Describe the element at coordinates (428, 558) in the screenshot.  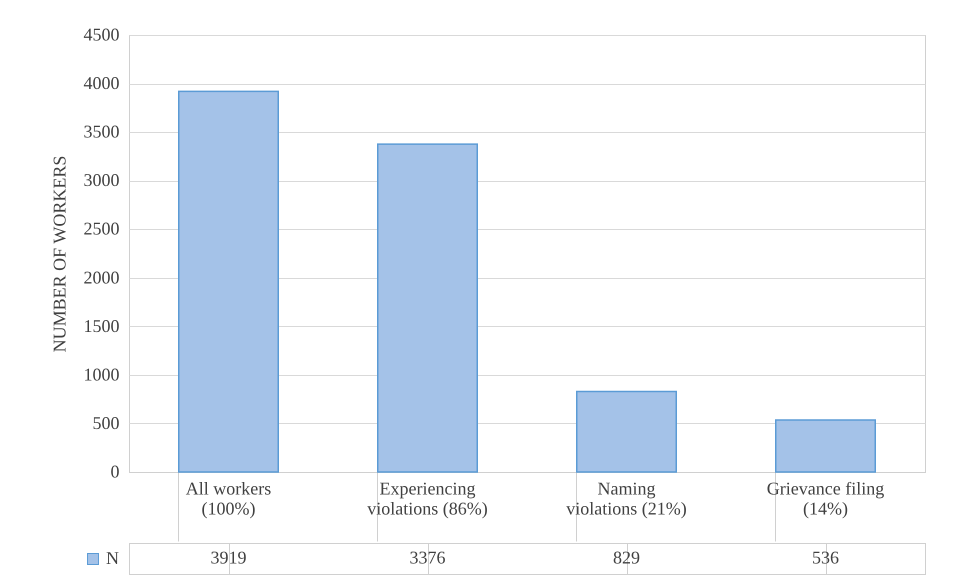
I see `data-label: 3376` at that location.